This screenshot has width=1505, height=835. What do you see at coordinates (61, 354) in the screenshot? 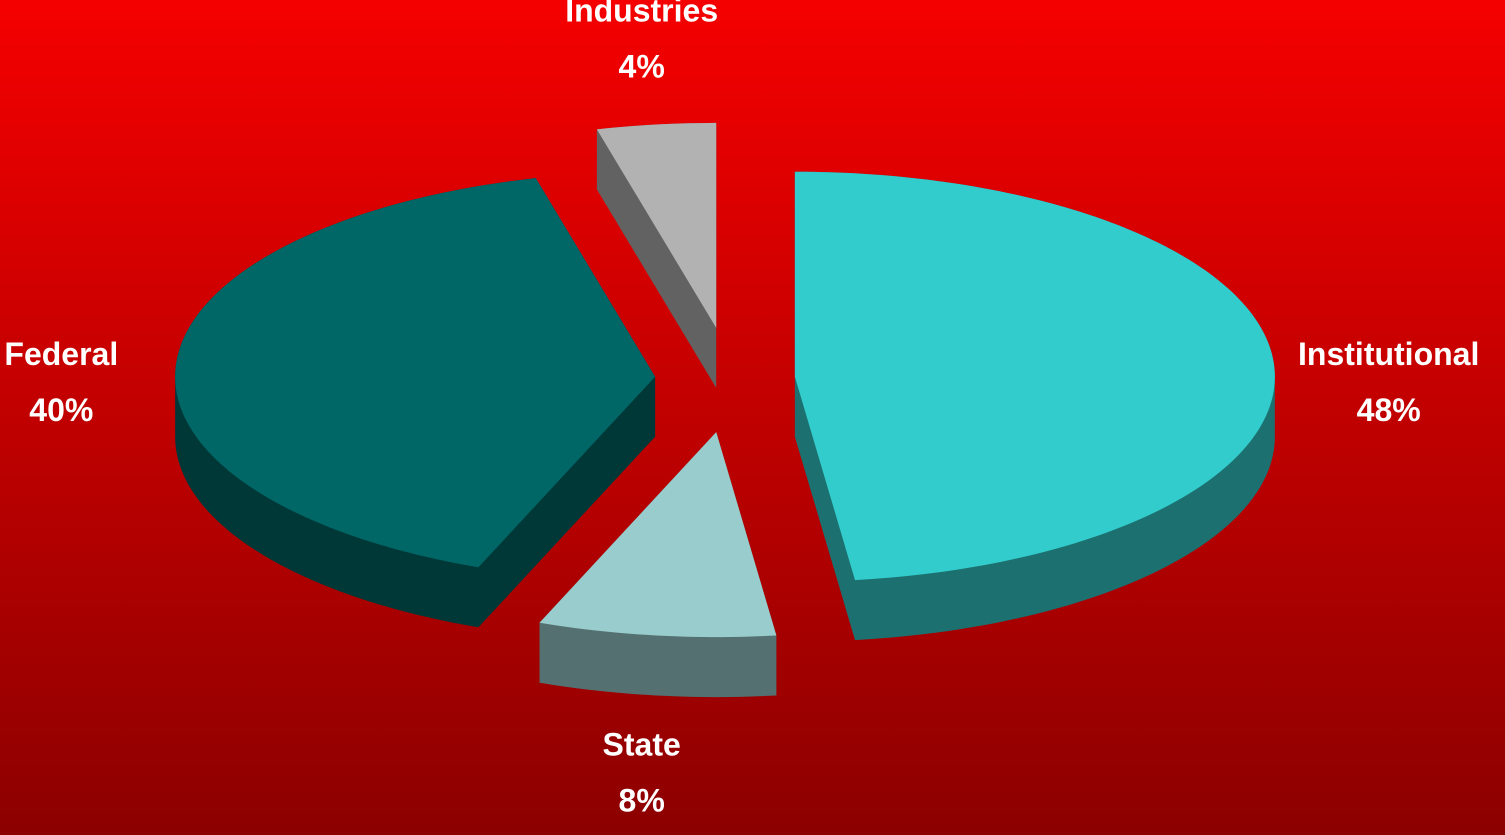
I see `slice-label: Federal` at bounding box center [61, 354].